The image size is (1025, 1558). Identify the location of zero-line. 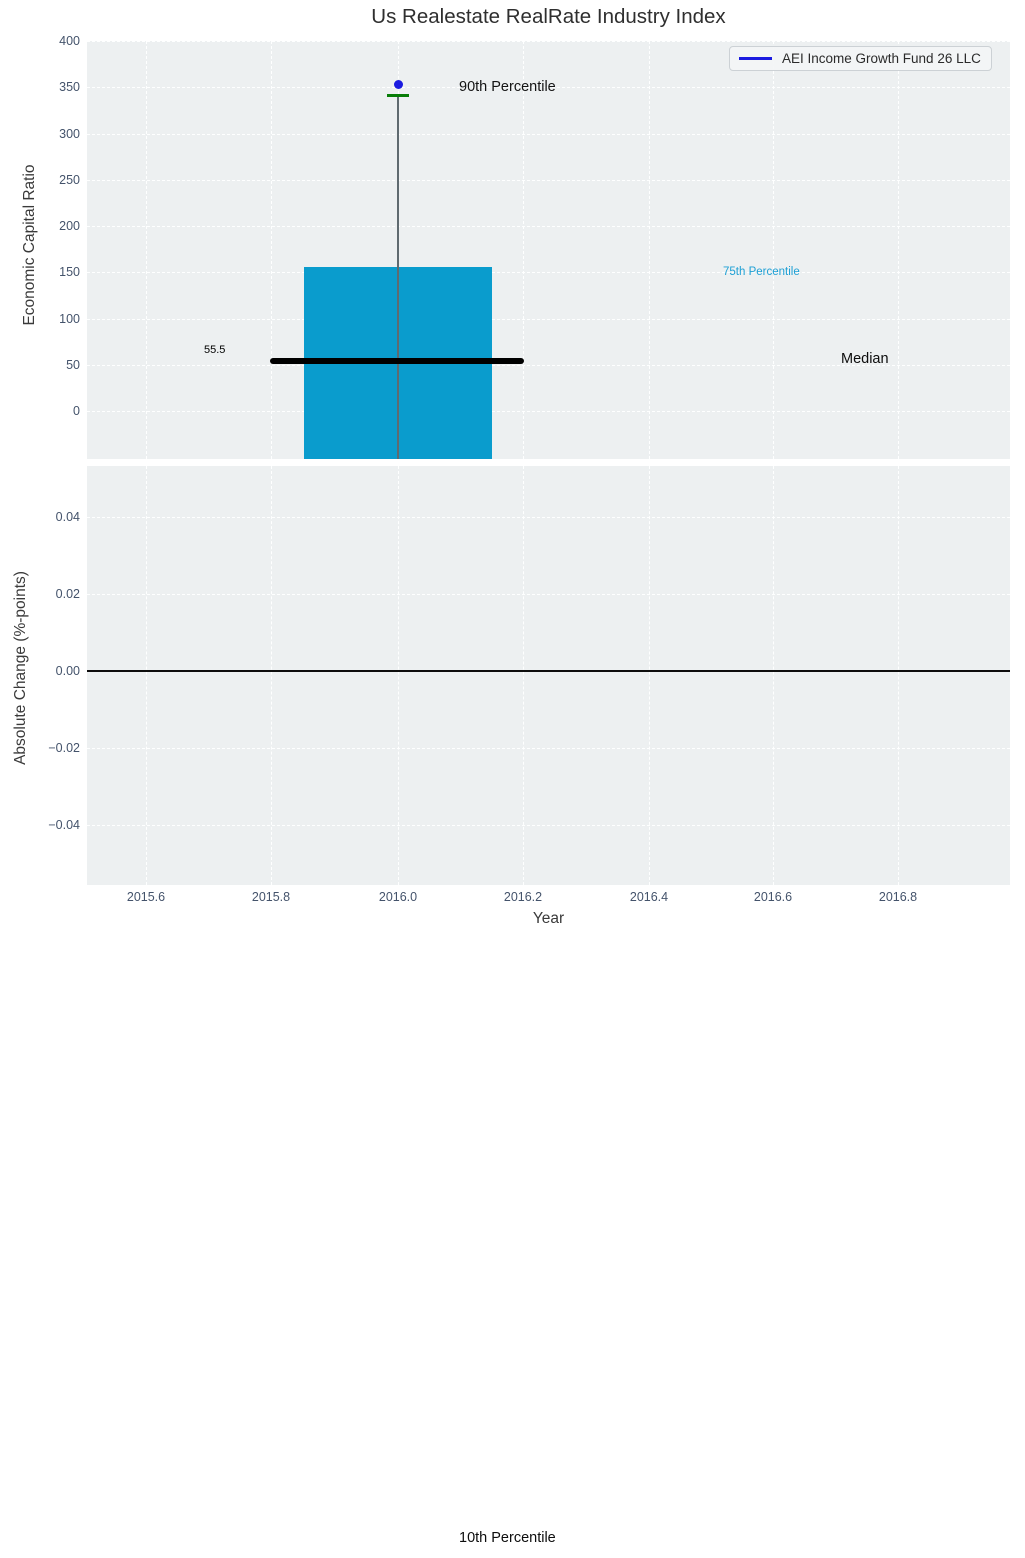
(548, 671).